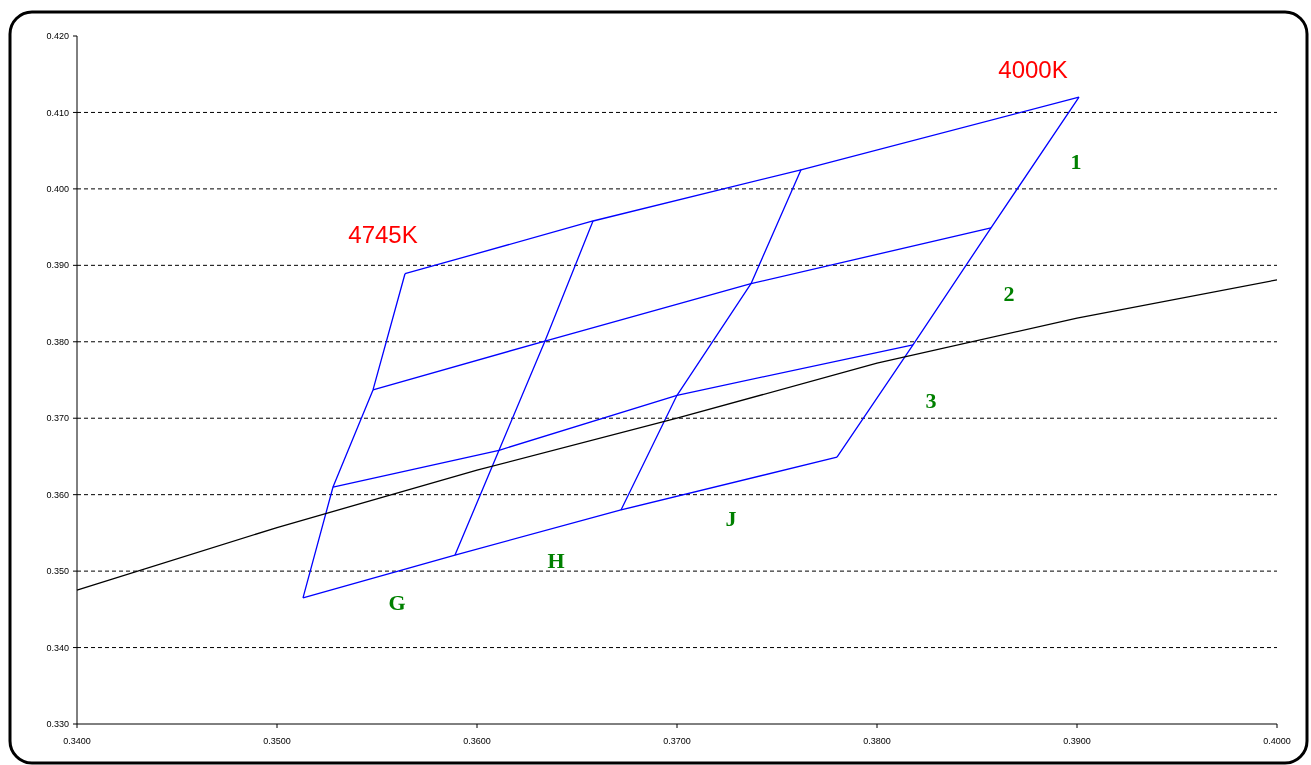  I want to click on y-tick-label: 0.410, so click(57, 112).